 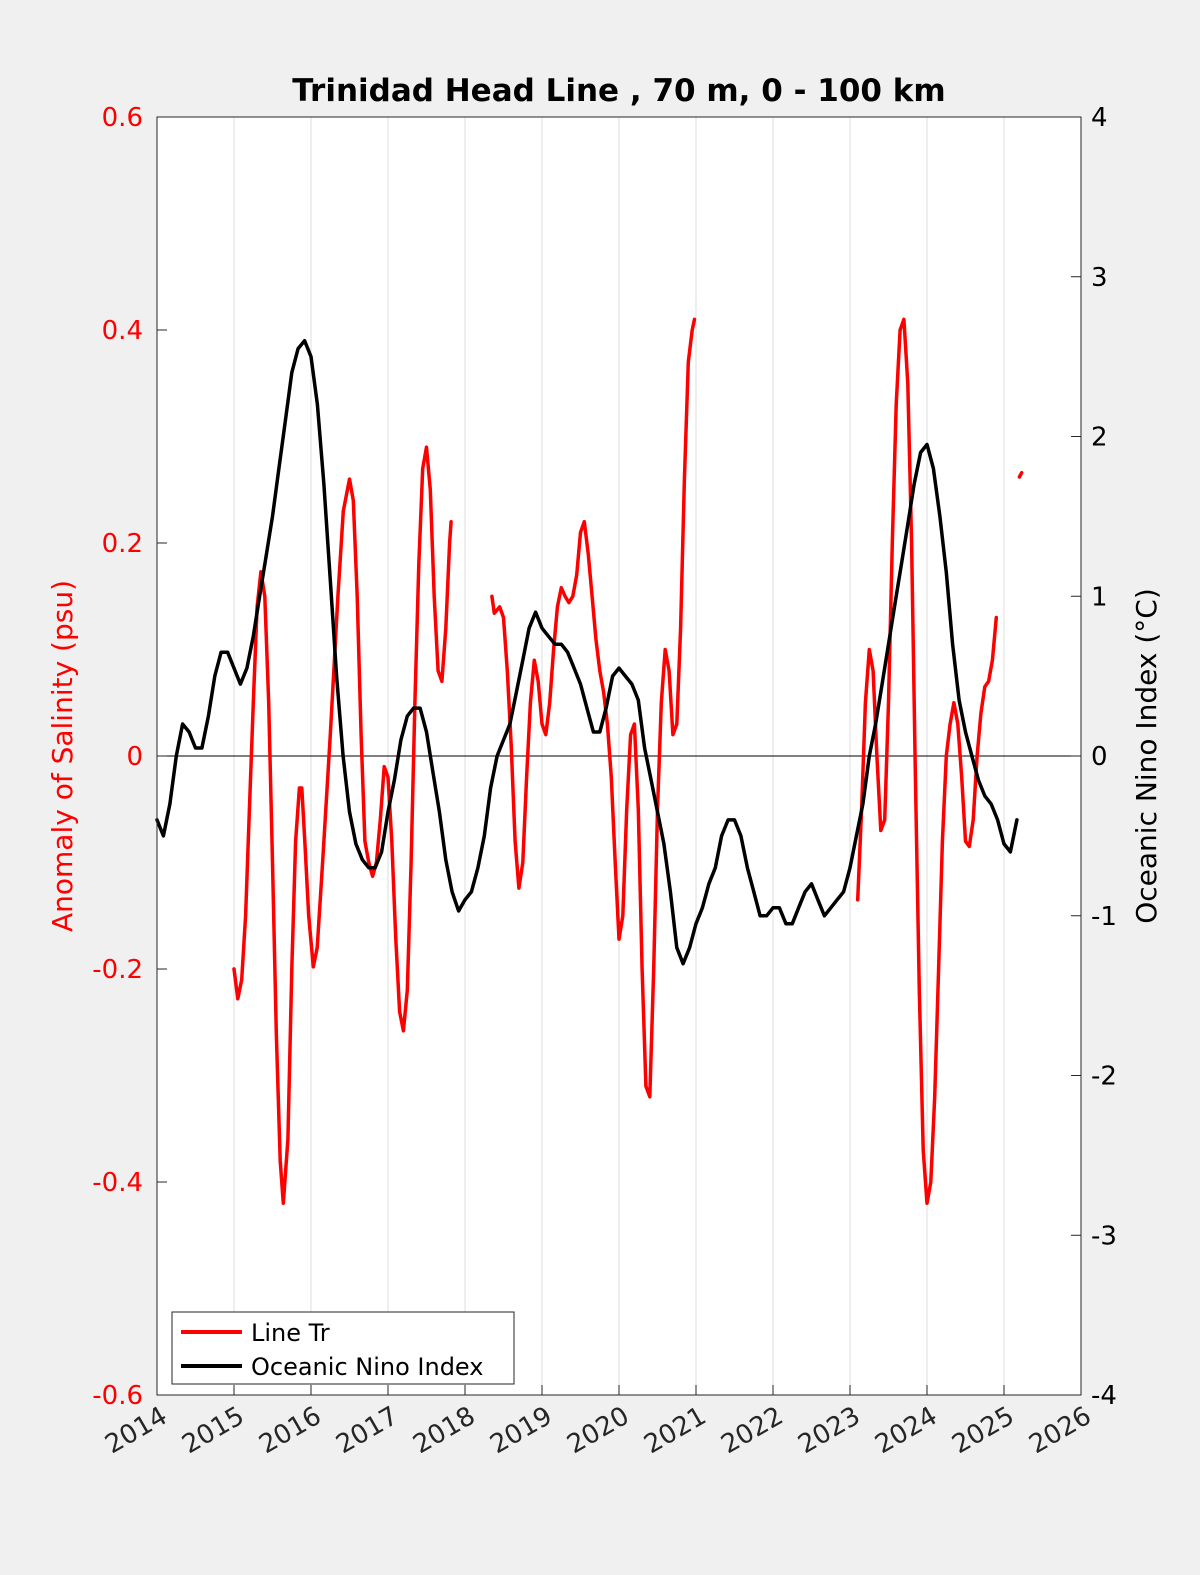 I want to click on y-left-tick-label: 0, so click(x=134, y=757).